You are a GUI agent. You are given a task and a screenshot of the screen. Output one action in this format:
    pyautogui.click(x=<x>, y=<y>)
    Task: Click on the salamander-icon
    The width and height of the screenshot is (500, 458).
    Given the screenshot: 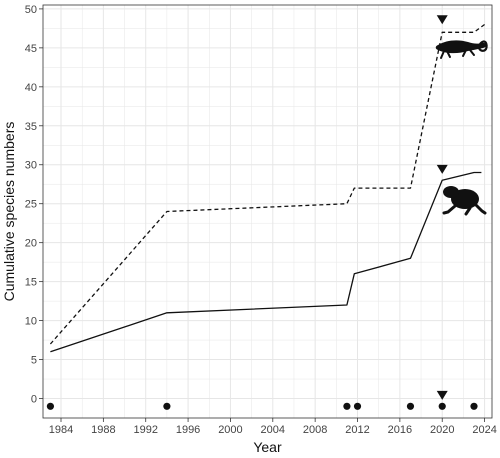 What is the action you would take?
    pyautogui.click(x=461, y=49)
    